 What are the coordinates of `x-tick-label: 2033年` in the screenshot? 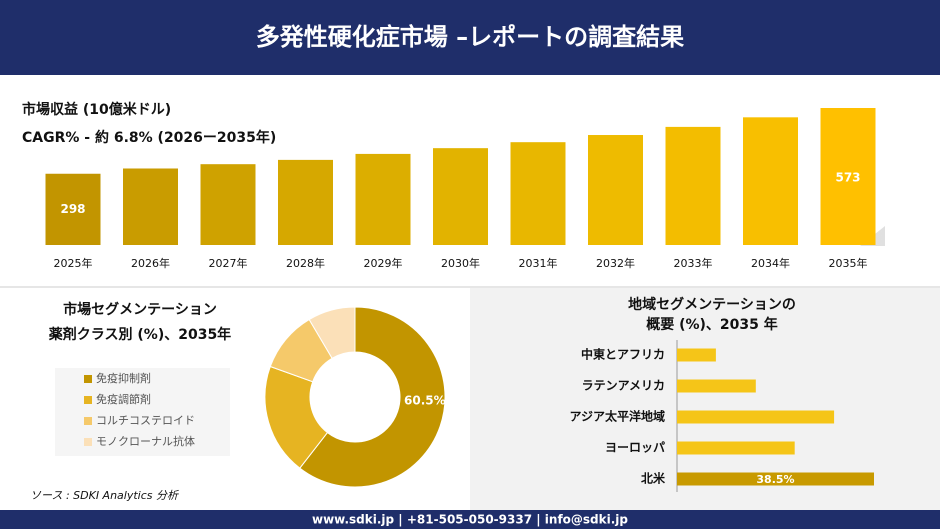 It's located at (693, 263).